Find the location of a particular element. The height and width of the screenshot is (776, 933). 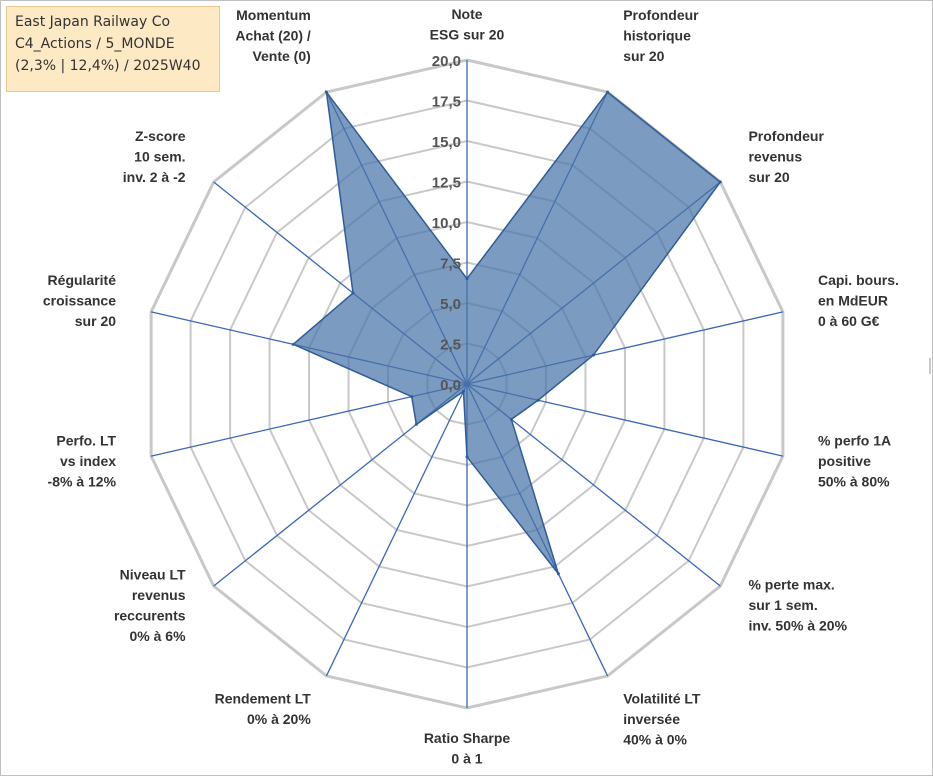

tick-label: 7,5 is located at coordinates (450, 264).